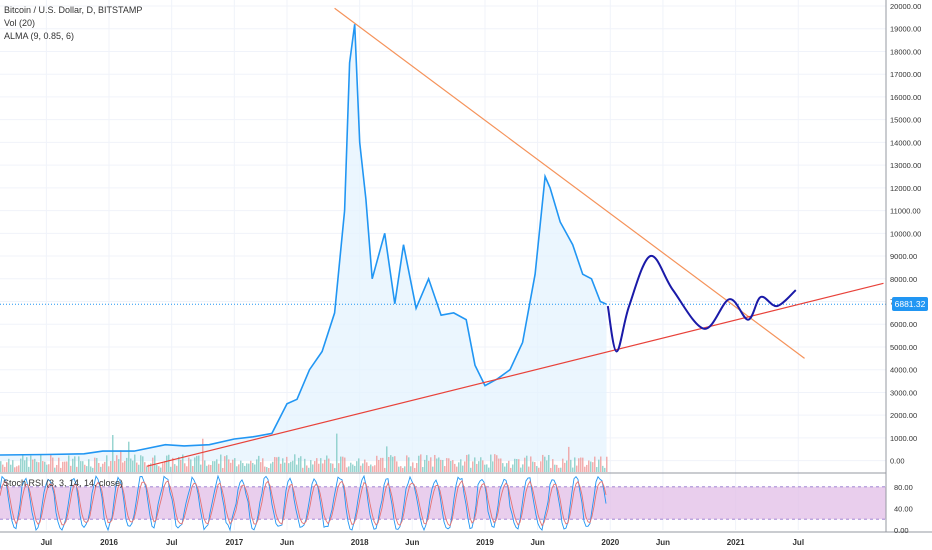  Describe the element at coordinates (63, 483) in the screenshot. I see `stoch-rsi-label: Stoch RSI (3, 3, 14, 14, close)` at that location.